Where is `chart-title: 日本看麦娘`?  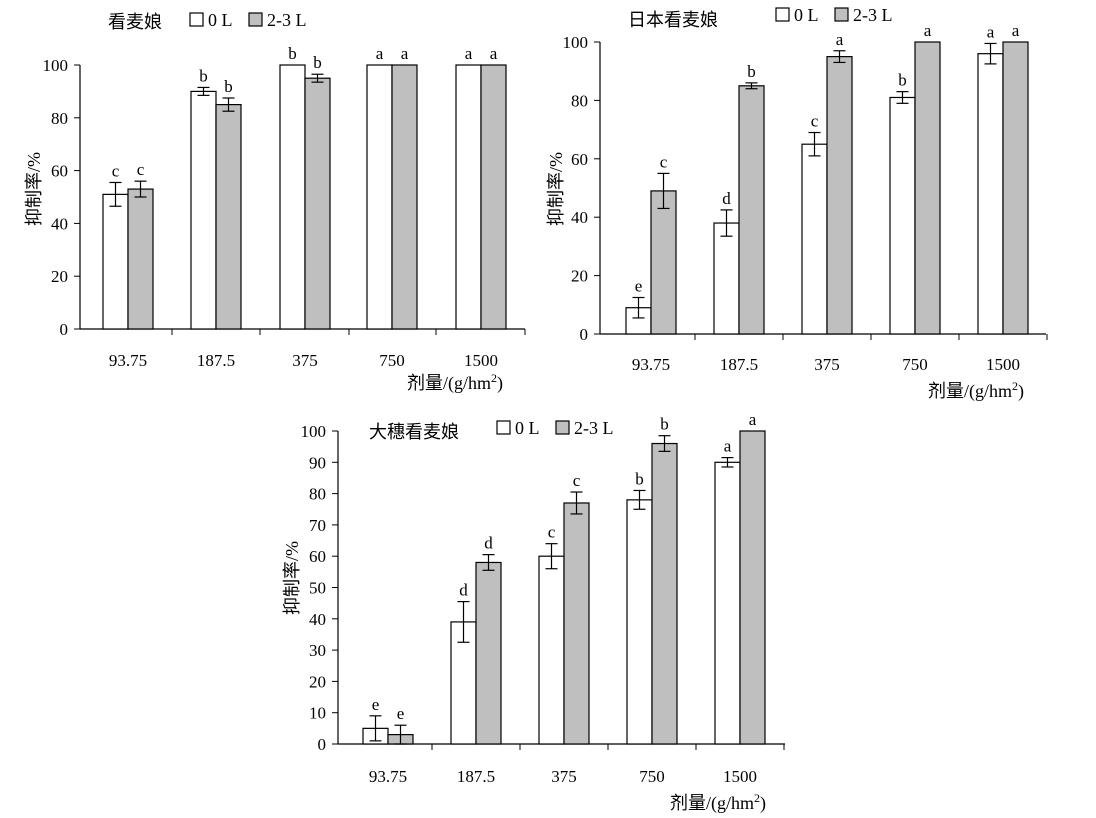 chart-title: 日本看麦娘 is located at coordinates (673, 20).